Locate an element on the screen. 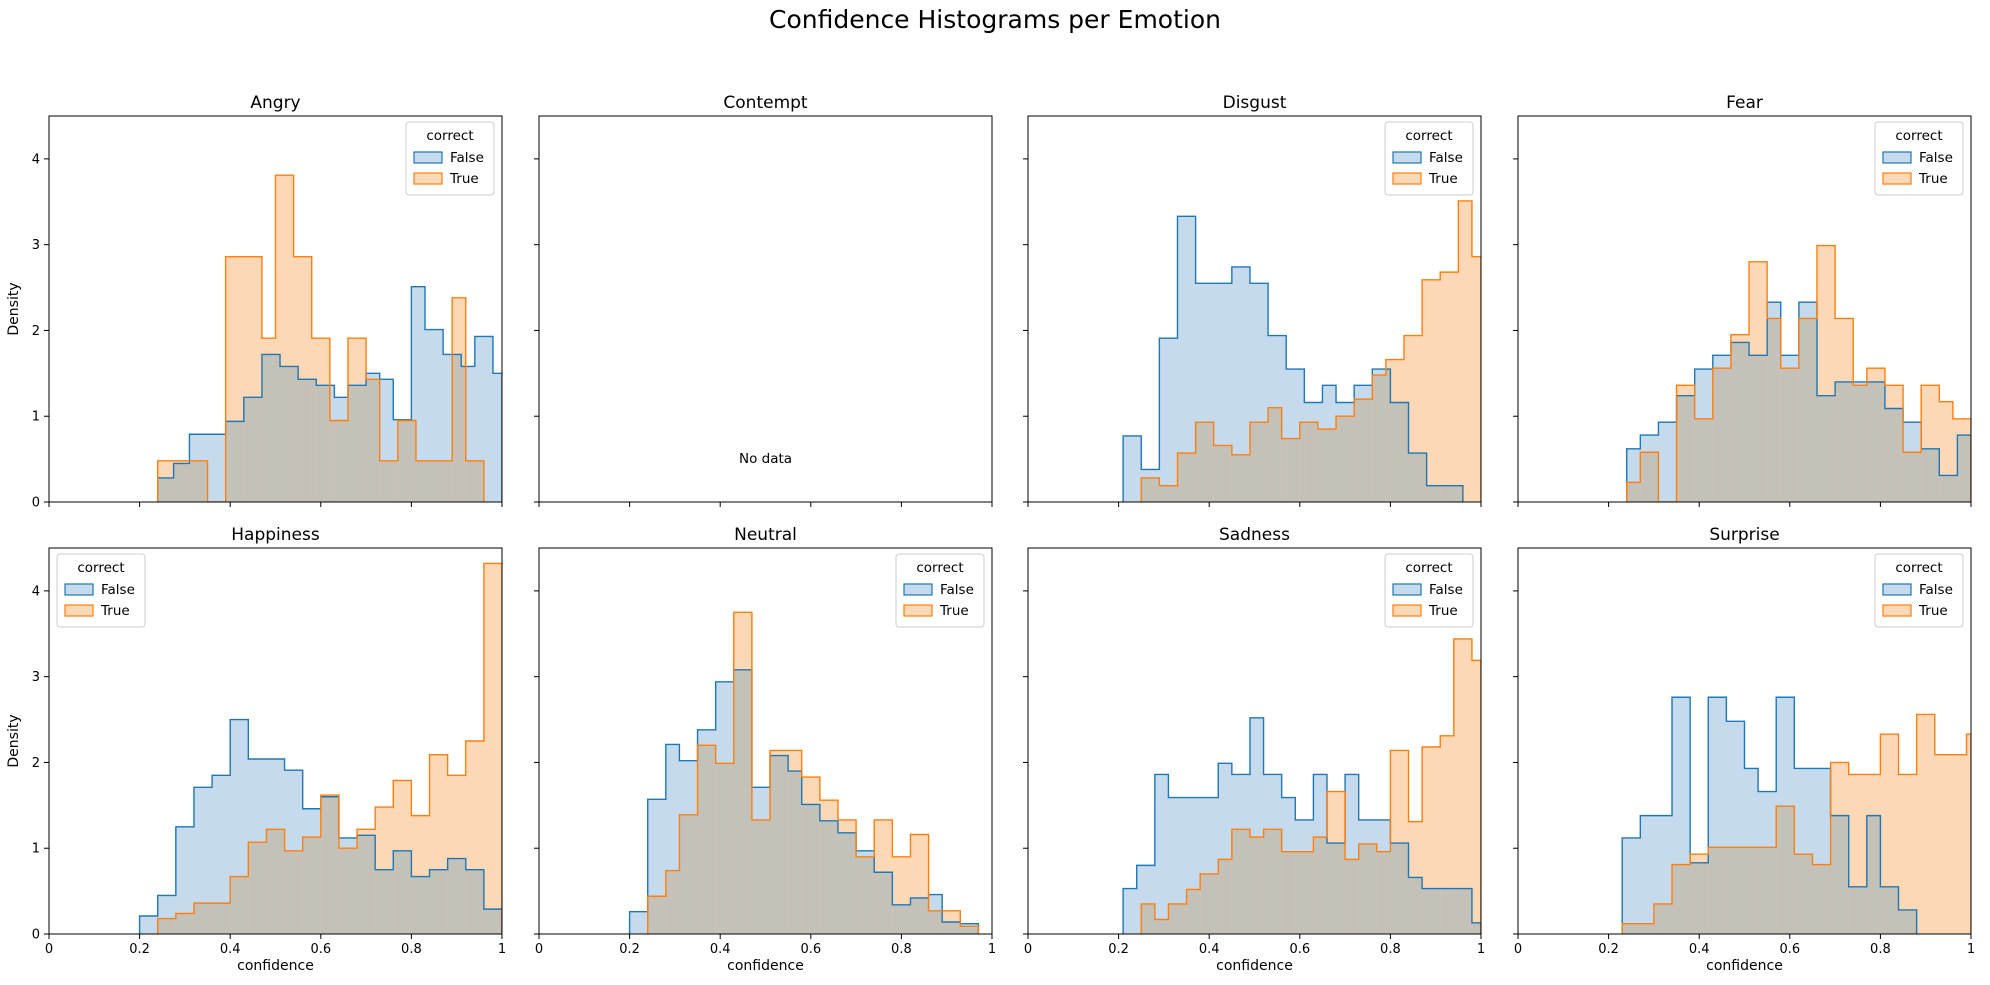  y-tick-label: 4 is located at coordinates (36, 591).